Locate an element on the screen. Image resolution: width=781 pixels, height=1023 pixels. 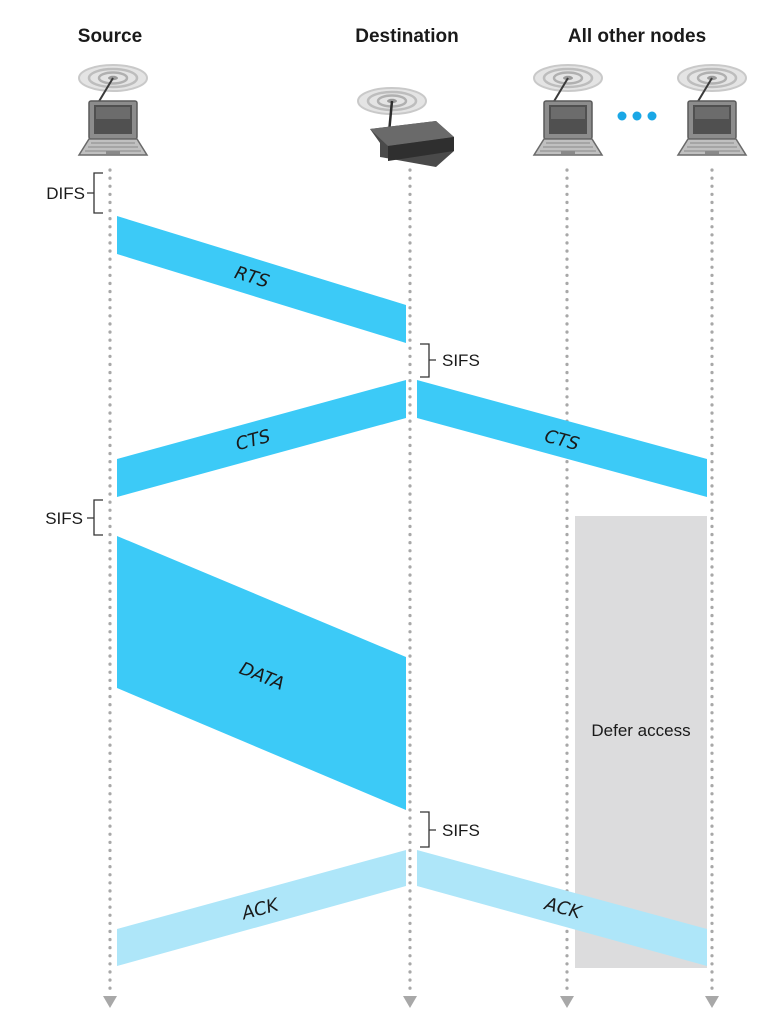
ack-frame-to-others is located at coordinates (562, 908).